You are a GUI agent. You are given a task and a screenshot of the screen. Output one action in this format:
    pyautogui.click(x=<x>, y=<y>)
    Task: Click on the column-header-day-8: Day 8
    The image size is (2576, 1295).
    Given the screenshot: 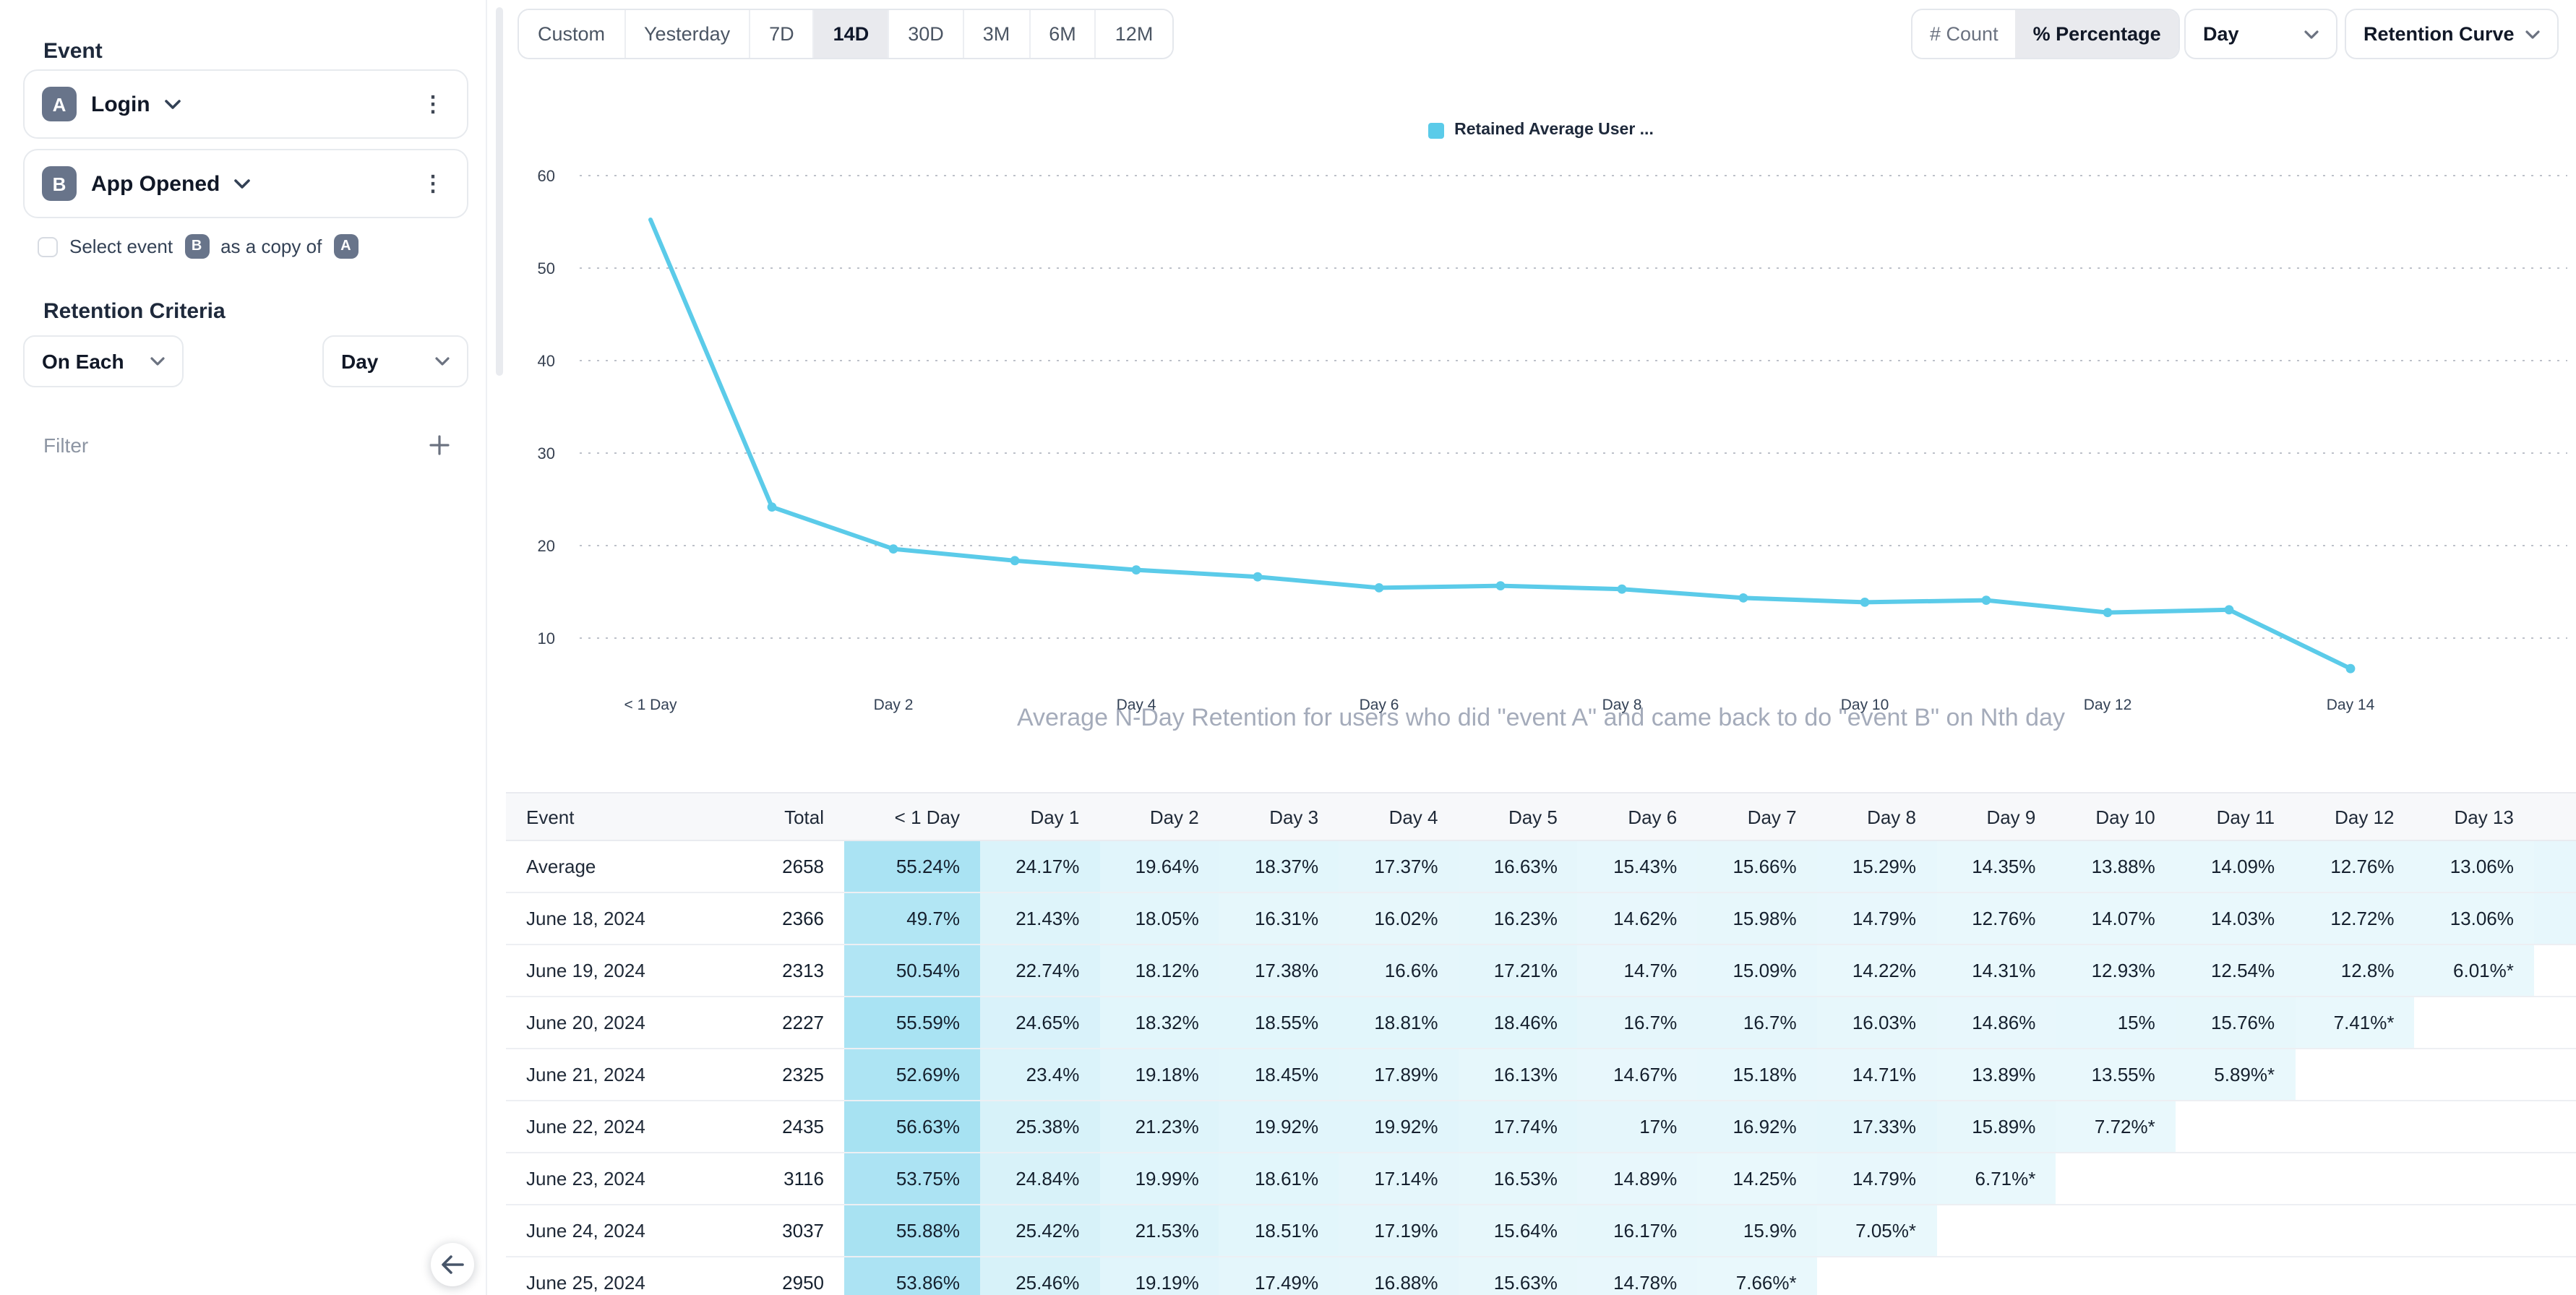 What is the action you would take?
    pyautogui.click(x=1876, y=816)
    